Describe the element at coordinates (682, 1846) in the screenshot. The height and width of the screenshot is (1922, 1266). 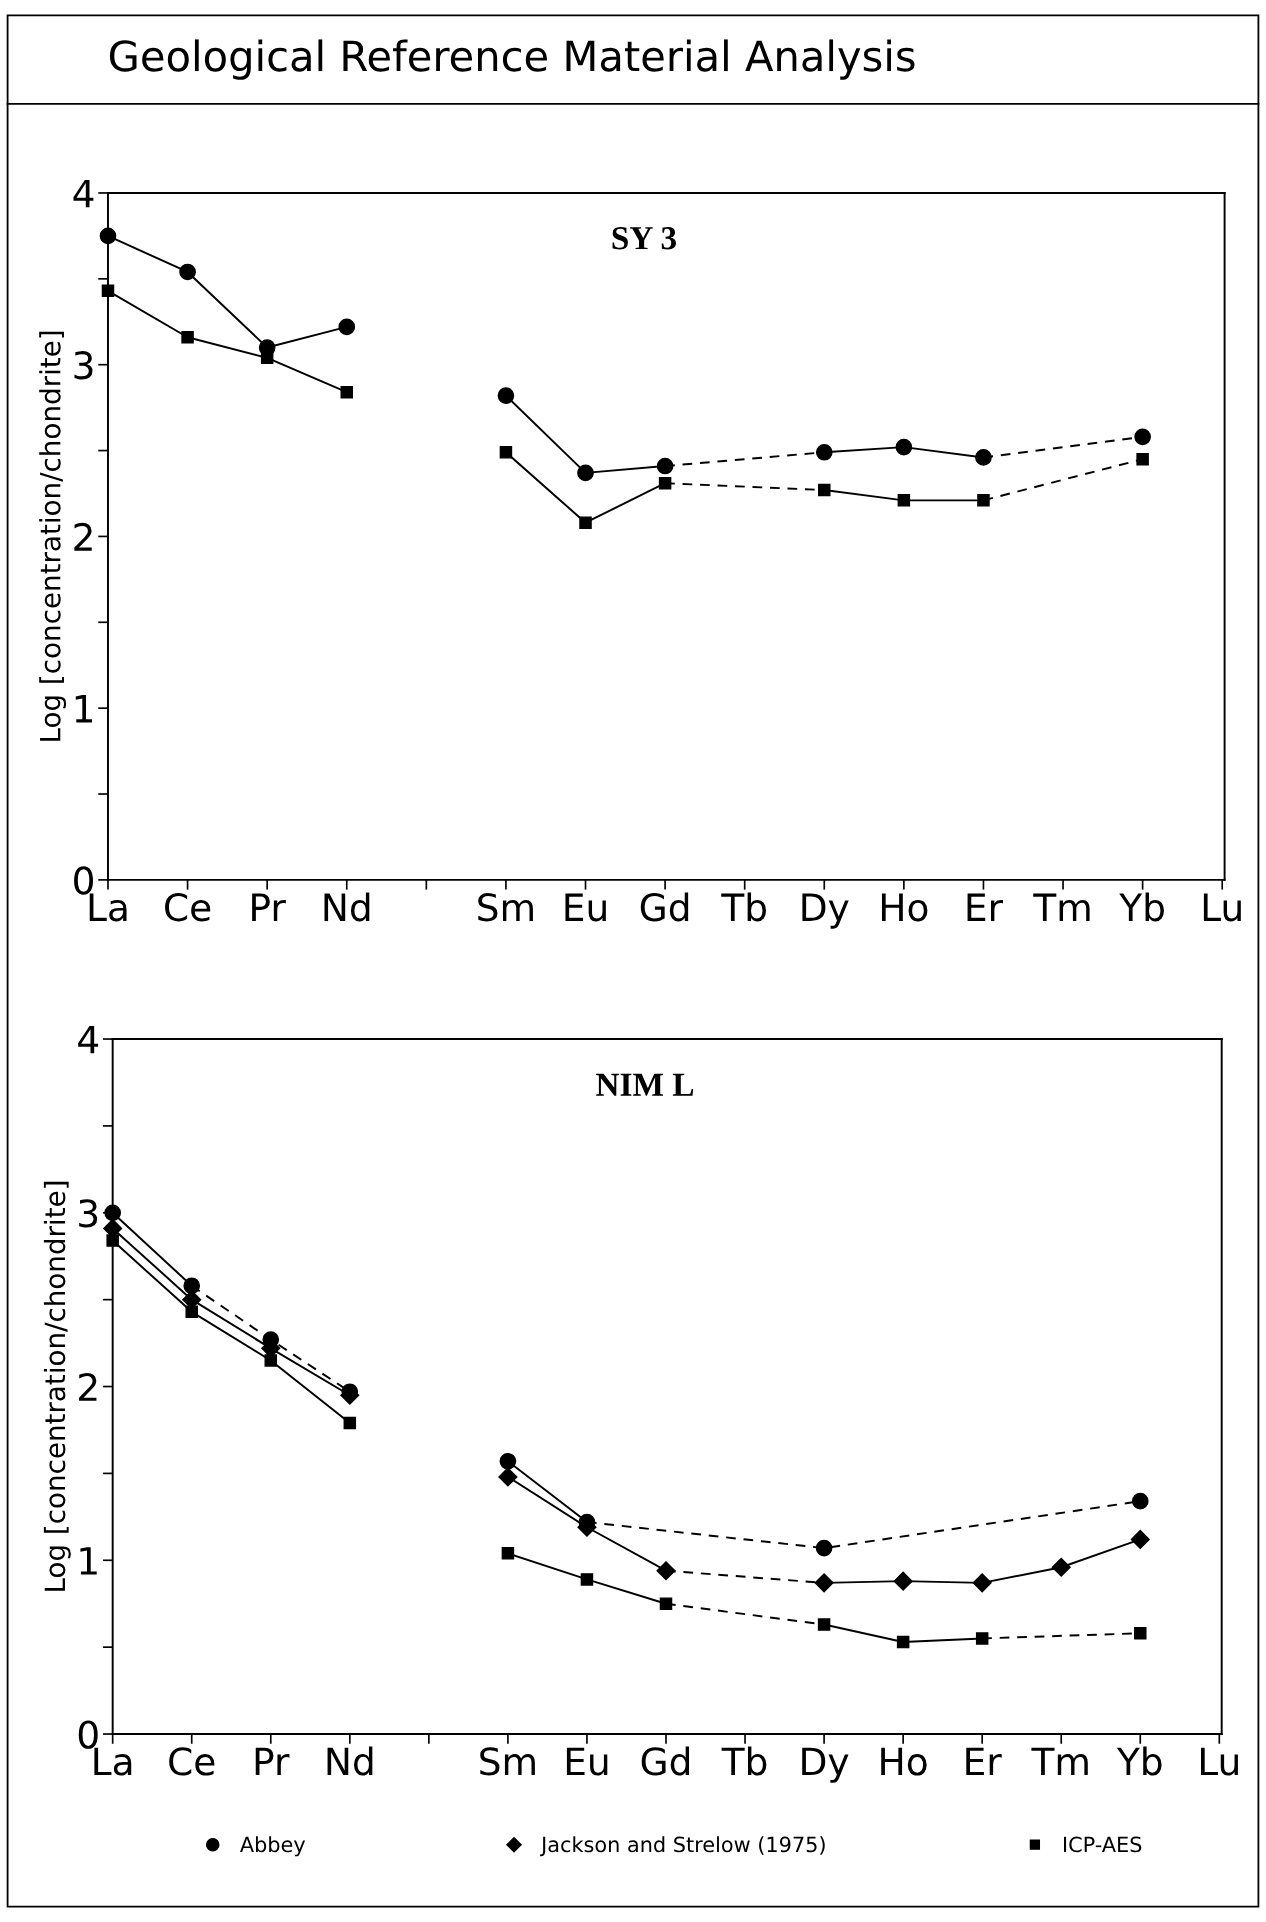
I see `legend-label: Jackson and Strelow (1975)` at that location.